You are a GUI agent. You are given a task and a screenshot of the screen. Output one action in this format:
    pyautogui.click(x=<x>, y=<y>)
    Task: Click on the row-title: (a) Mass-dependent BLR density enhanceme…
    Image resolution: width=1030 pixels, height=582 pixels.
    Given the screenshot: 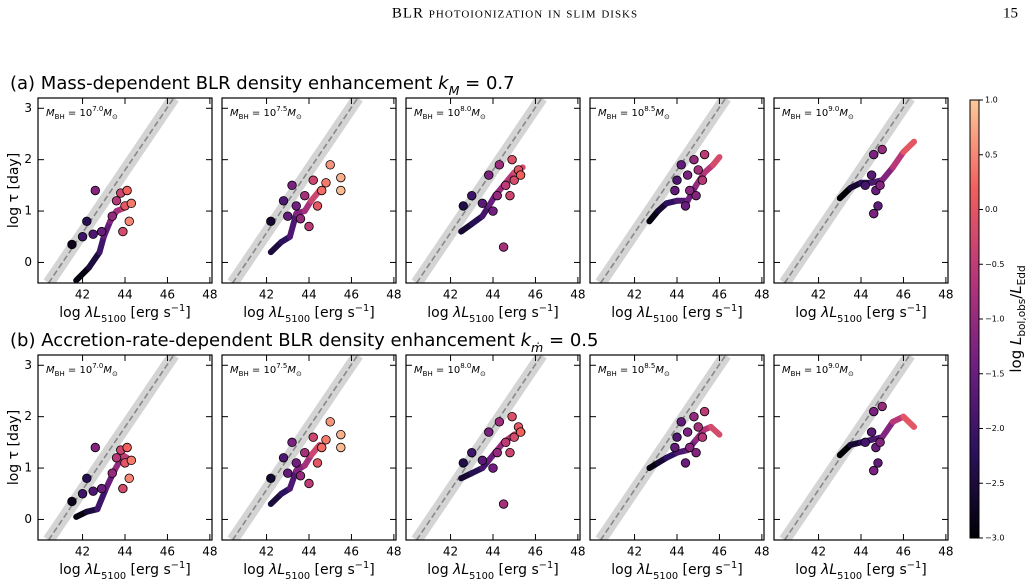 What is the action you would take?
    pyautogui.click(x=262, y=85)
    